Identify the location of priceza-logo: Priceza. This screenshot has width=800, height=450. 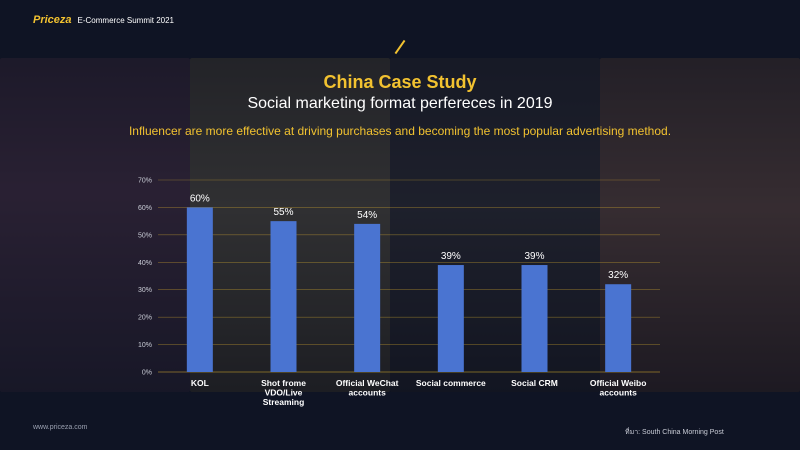
(52, 20).